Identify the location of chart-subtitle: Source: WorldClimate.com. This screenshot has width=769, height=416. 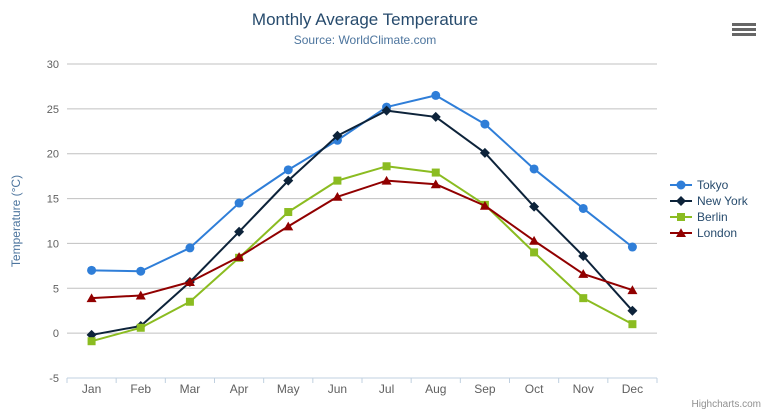
(365, 40).